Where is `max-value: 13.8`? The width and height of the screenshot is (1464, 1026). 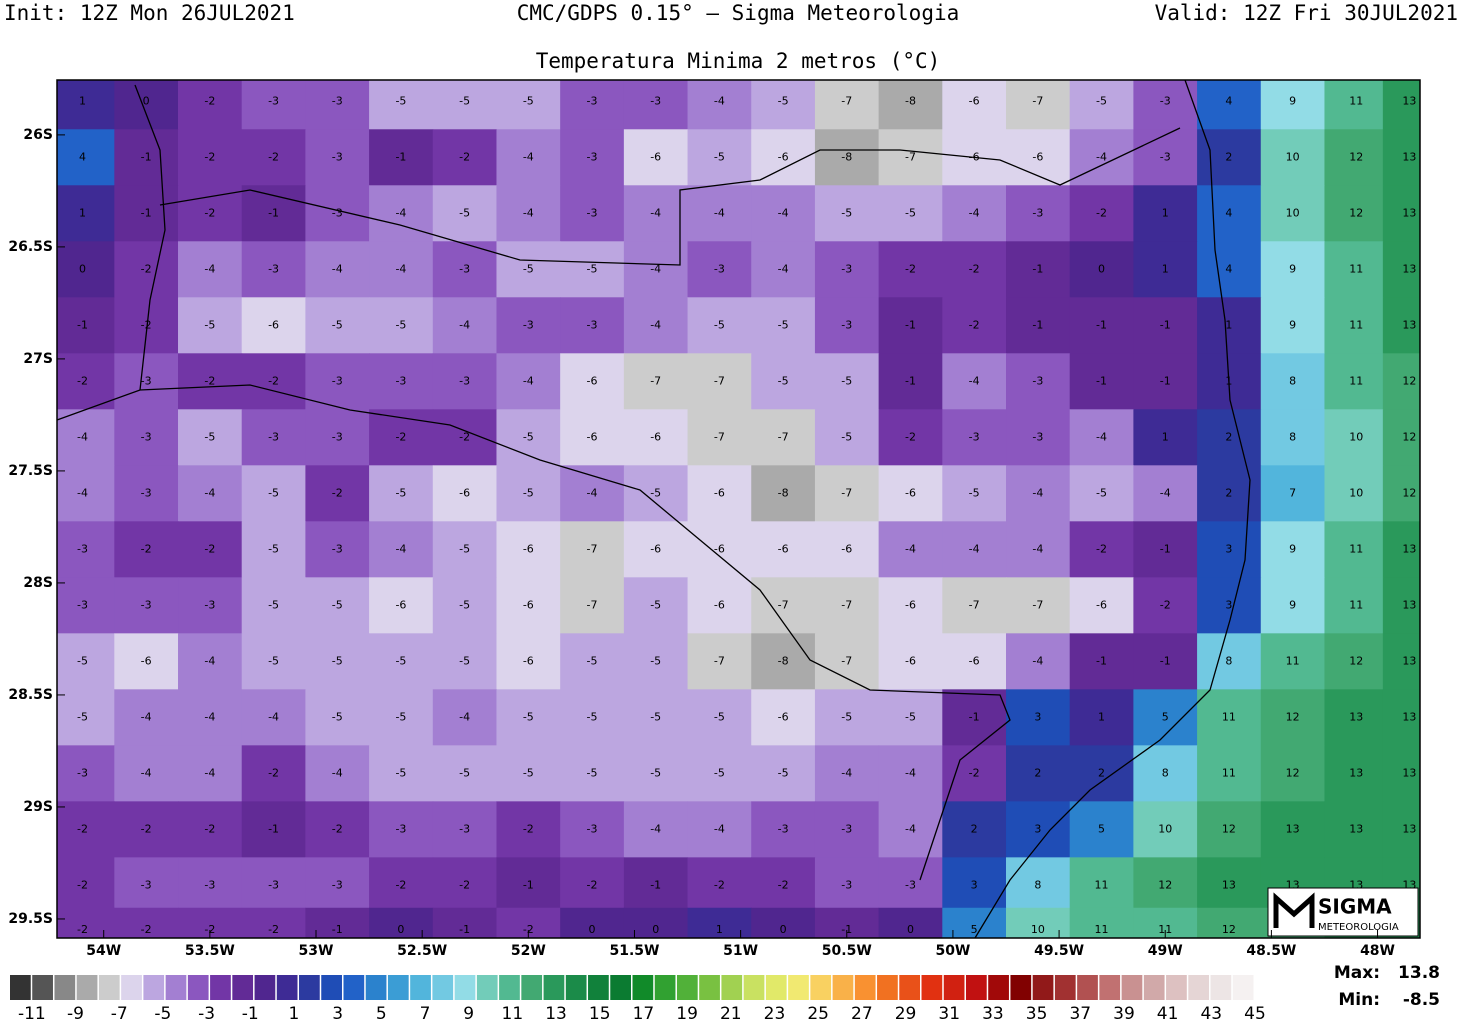 max-value: 13.8 is located at coordinates (1419, 973).